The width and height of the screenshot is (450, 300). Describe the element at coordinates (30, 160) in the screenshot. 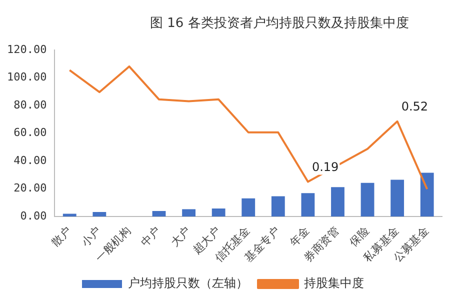

I see `y-tick-label: 40.00` at that location.